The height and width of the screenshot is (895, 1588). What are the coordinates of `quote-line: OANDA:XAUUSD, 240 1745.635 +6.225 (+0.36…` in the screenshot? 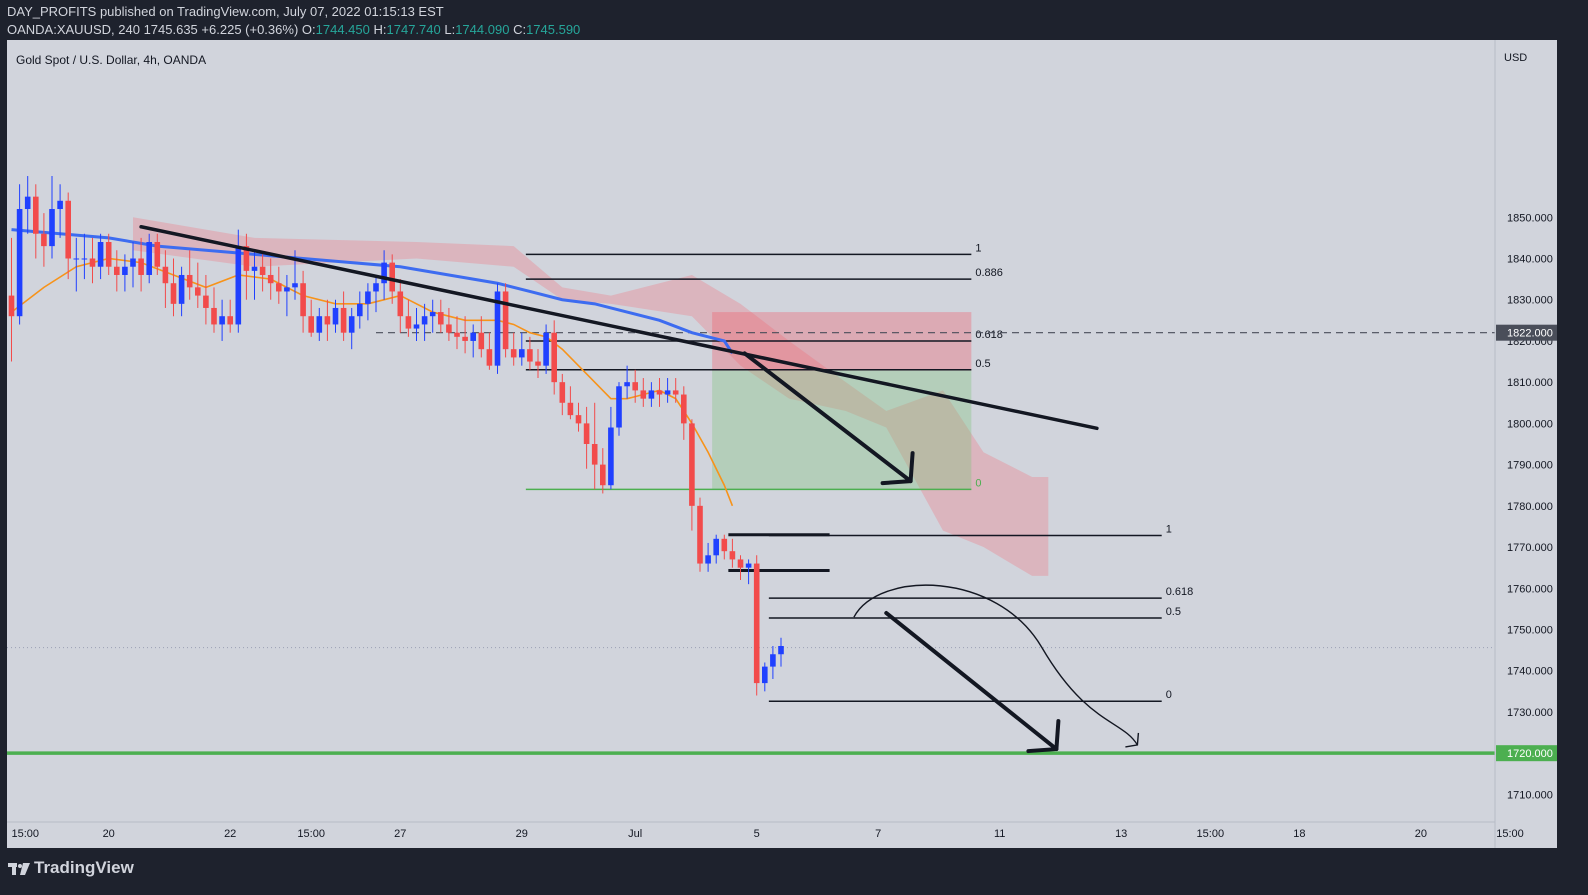 It's located at (293, 29).